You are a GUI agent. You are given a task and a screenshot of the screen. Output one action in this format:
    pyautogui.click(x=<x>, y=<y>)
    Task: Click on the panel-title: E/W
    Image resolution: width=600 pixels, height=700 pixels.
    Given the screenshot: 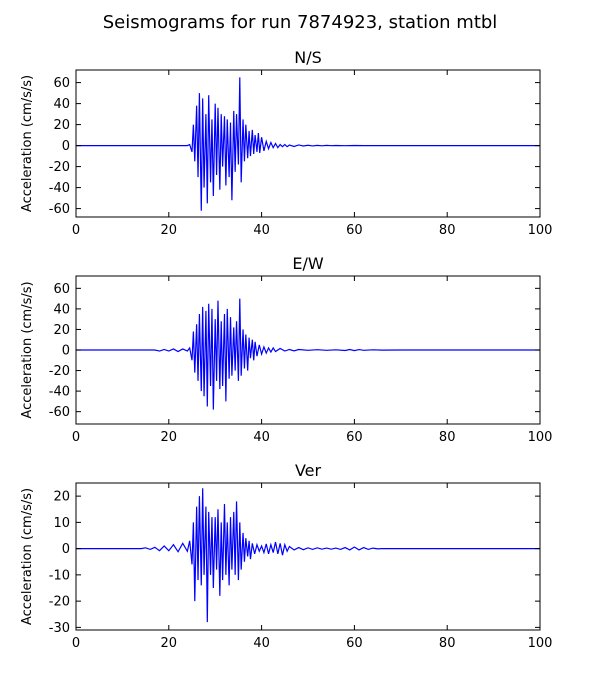 What is the action you would take?
    pyautogui.click(x=308, y=263)
    